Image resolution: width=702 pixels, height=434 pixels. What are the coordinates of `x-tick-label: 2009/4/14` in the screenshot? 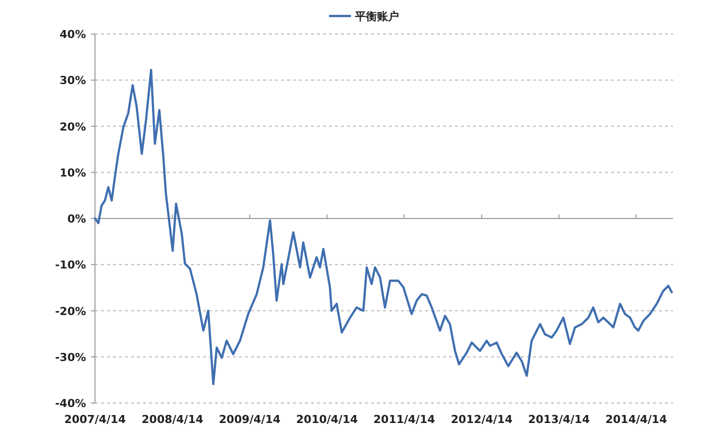 It's located at (249, 419).